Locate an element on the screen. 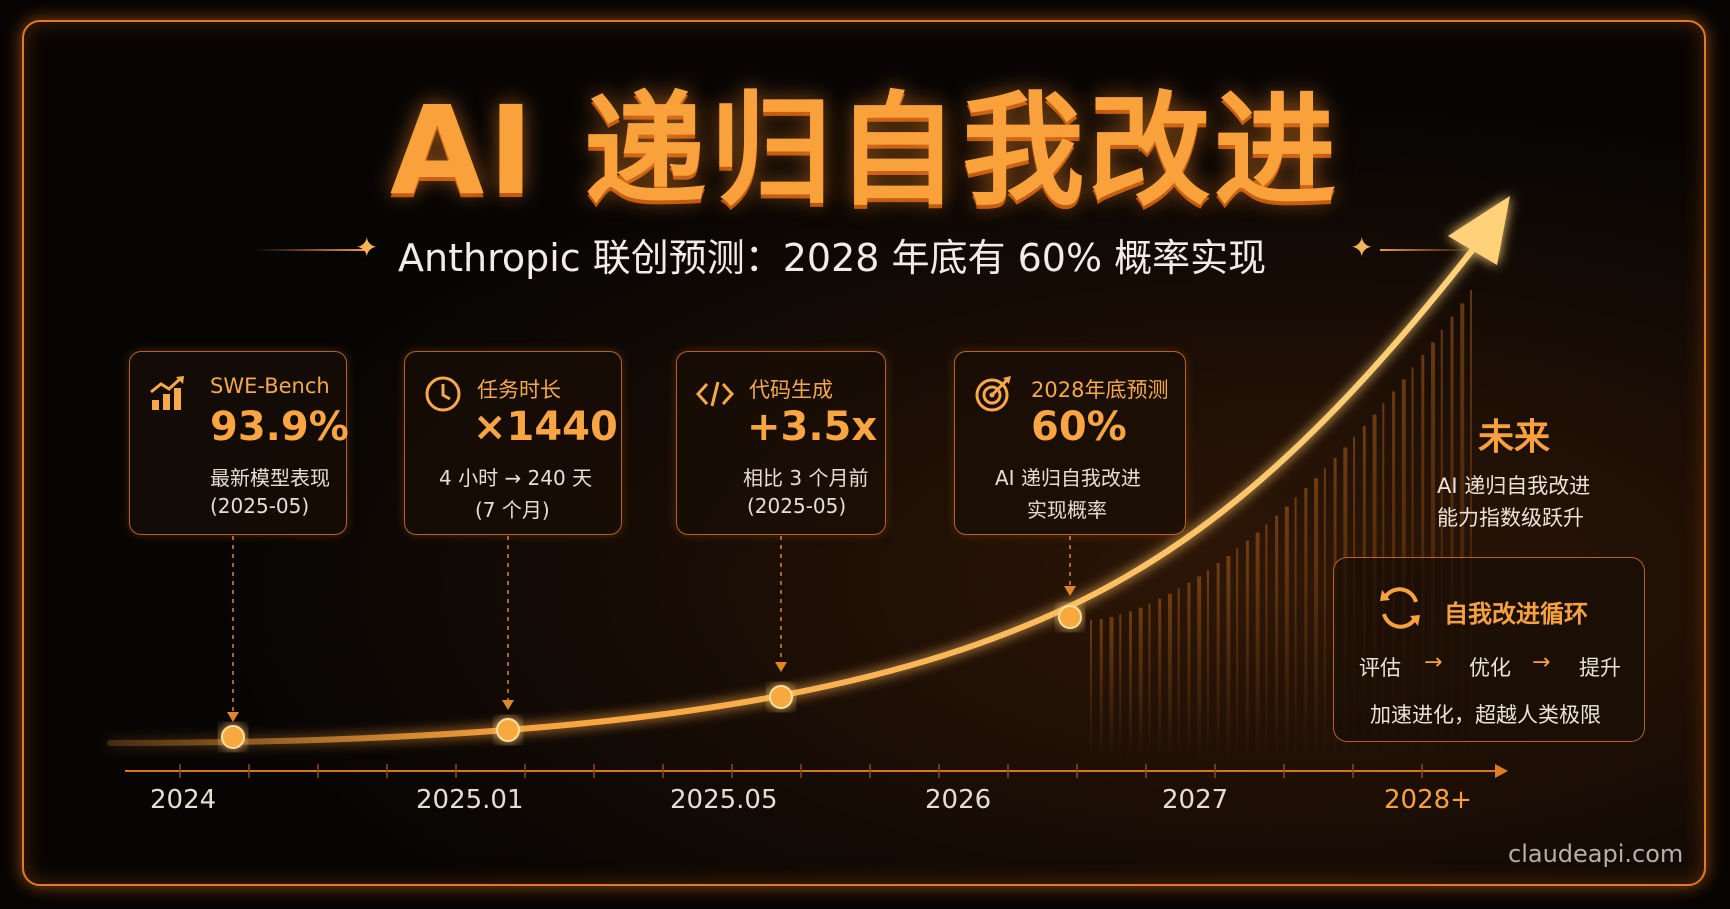 The width and height of the screenshot is (1730, 909). card-value: 93.9% is located at coordinates (279, 427).